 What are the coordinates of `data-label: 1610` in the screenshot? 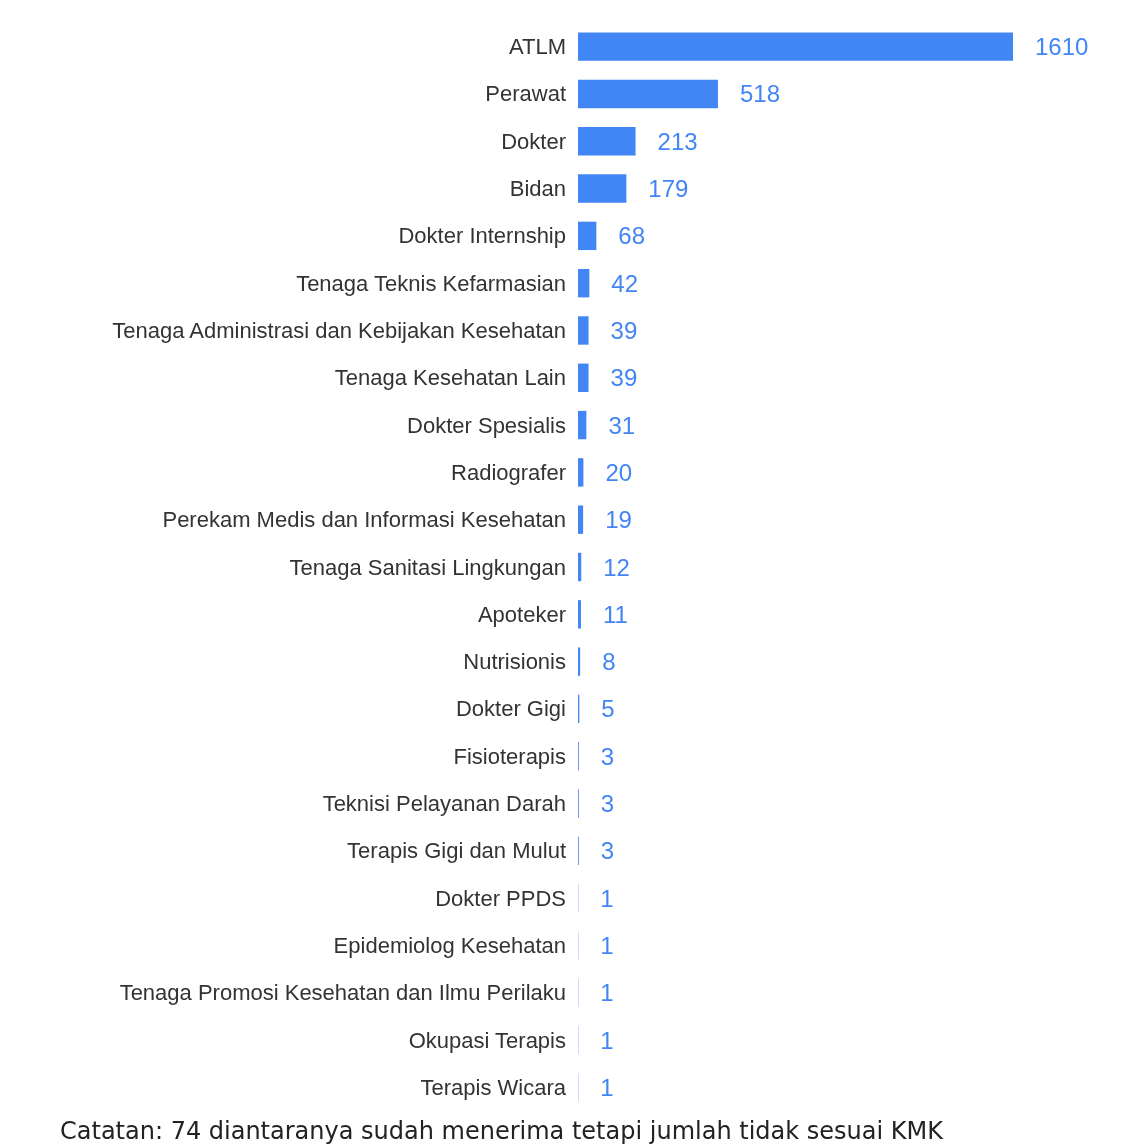 It's located at (1062, 47).